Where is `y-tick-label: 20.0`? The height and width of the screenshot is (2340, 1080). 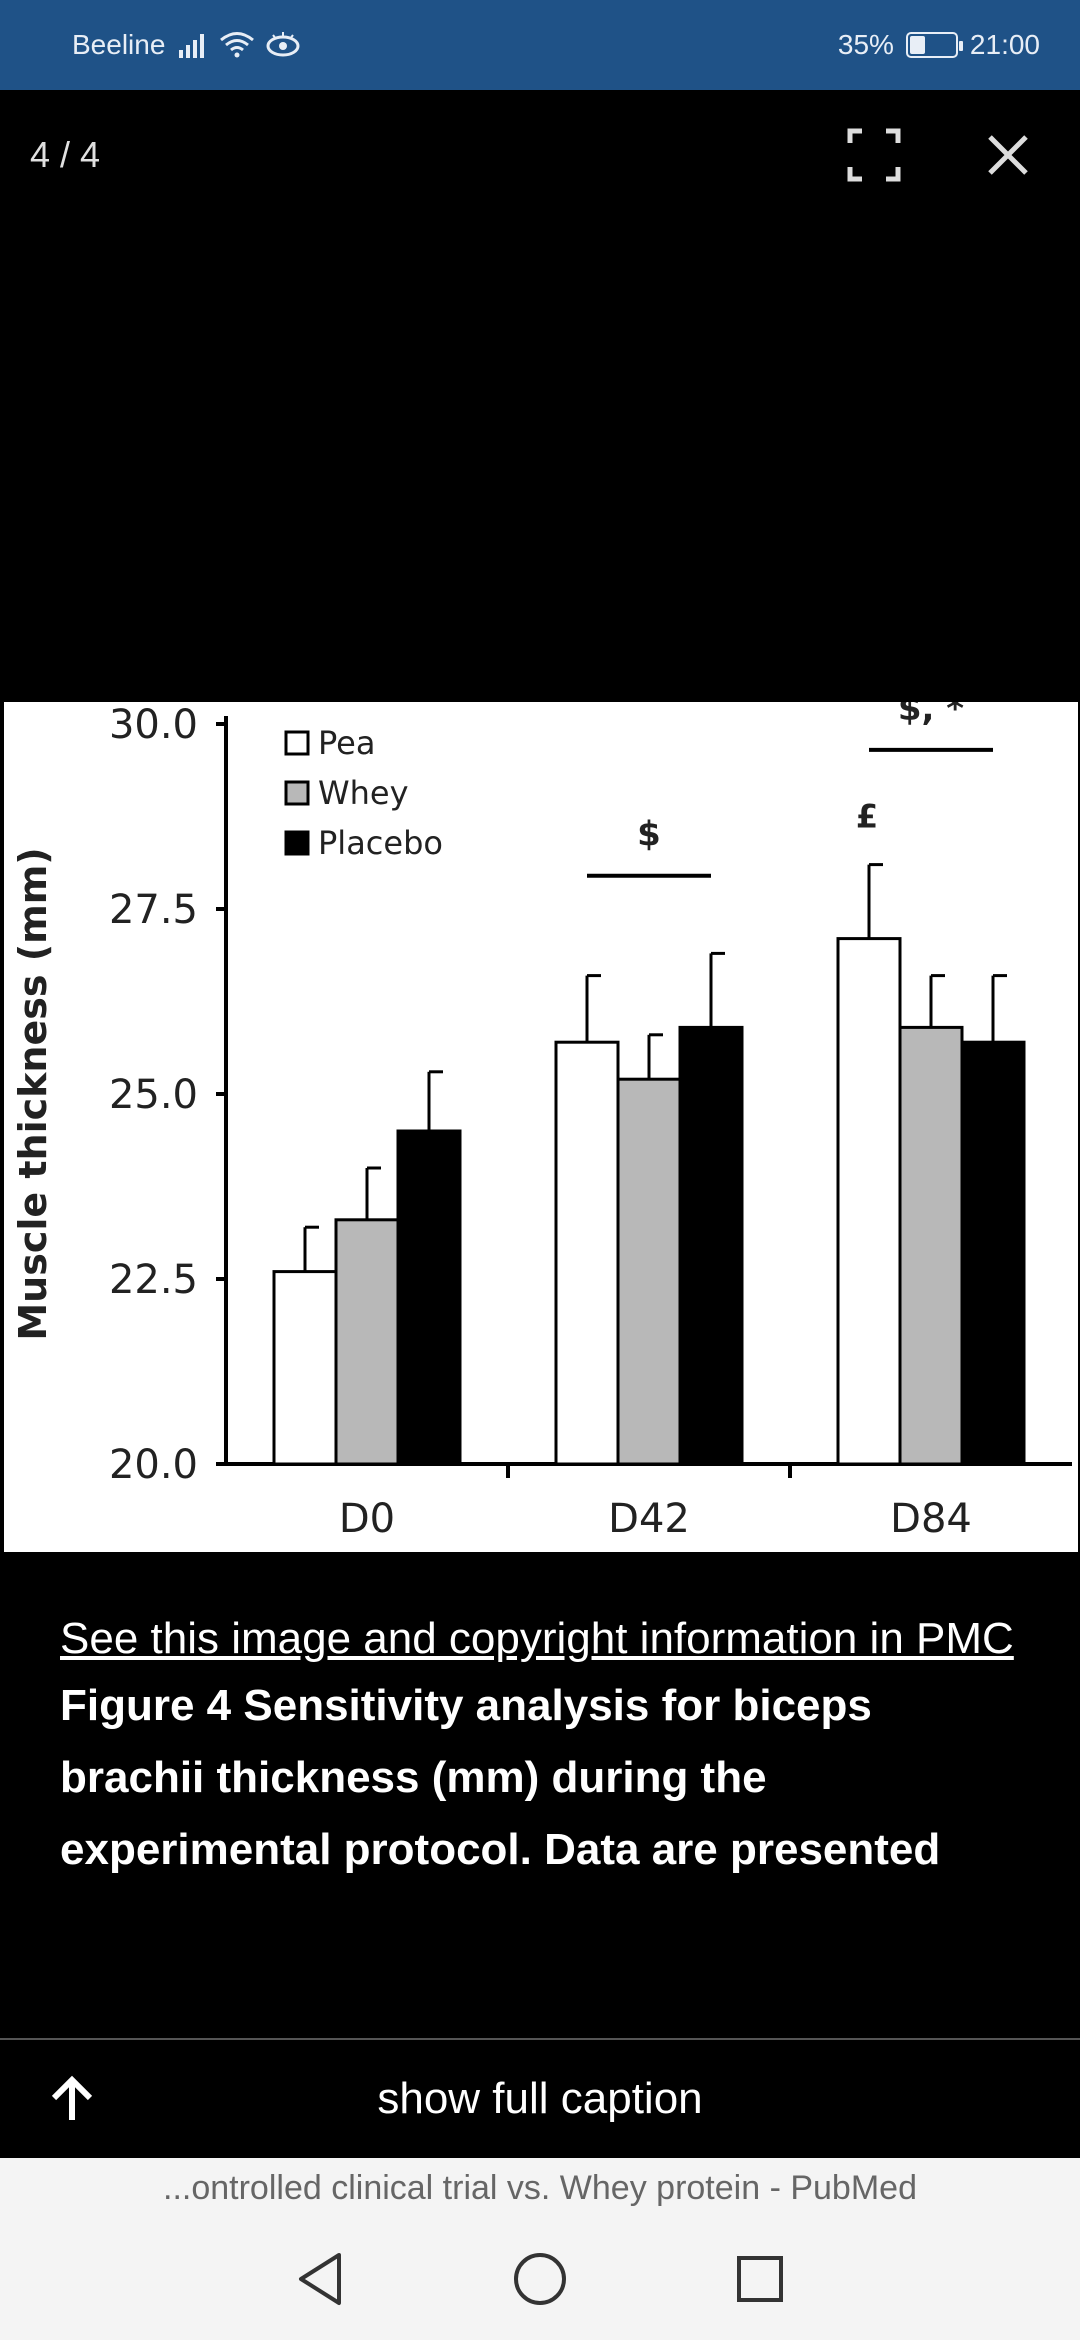
y-tick-label: 20.0 is located at coordinates (153, 1465).